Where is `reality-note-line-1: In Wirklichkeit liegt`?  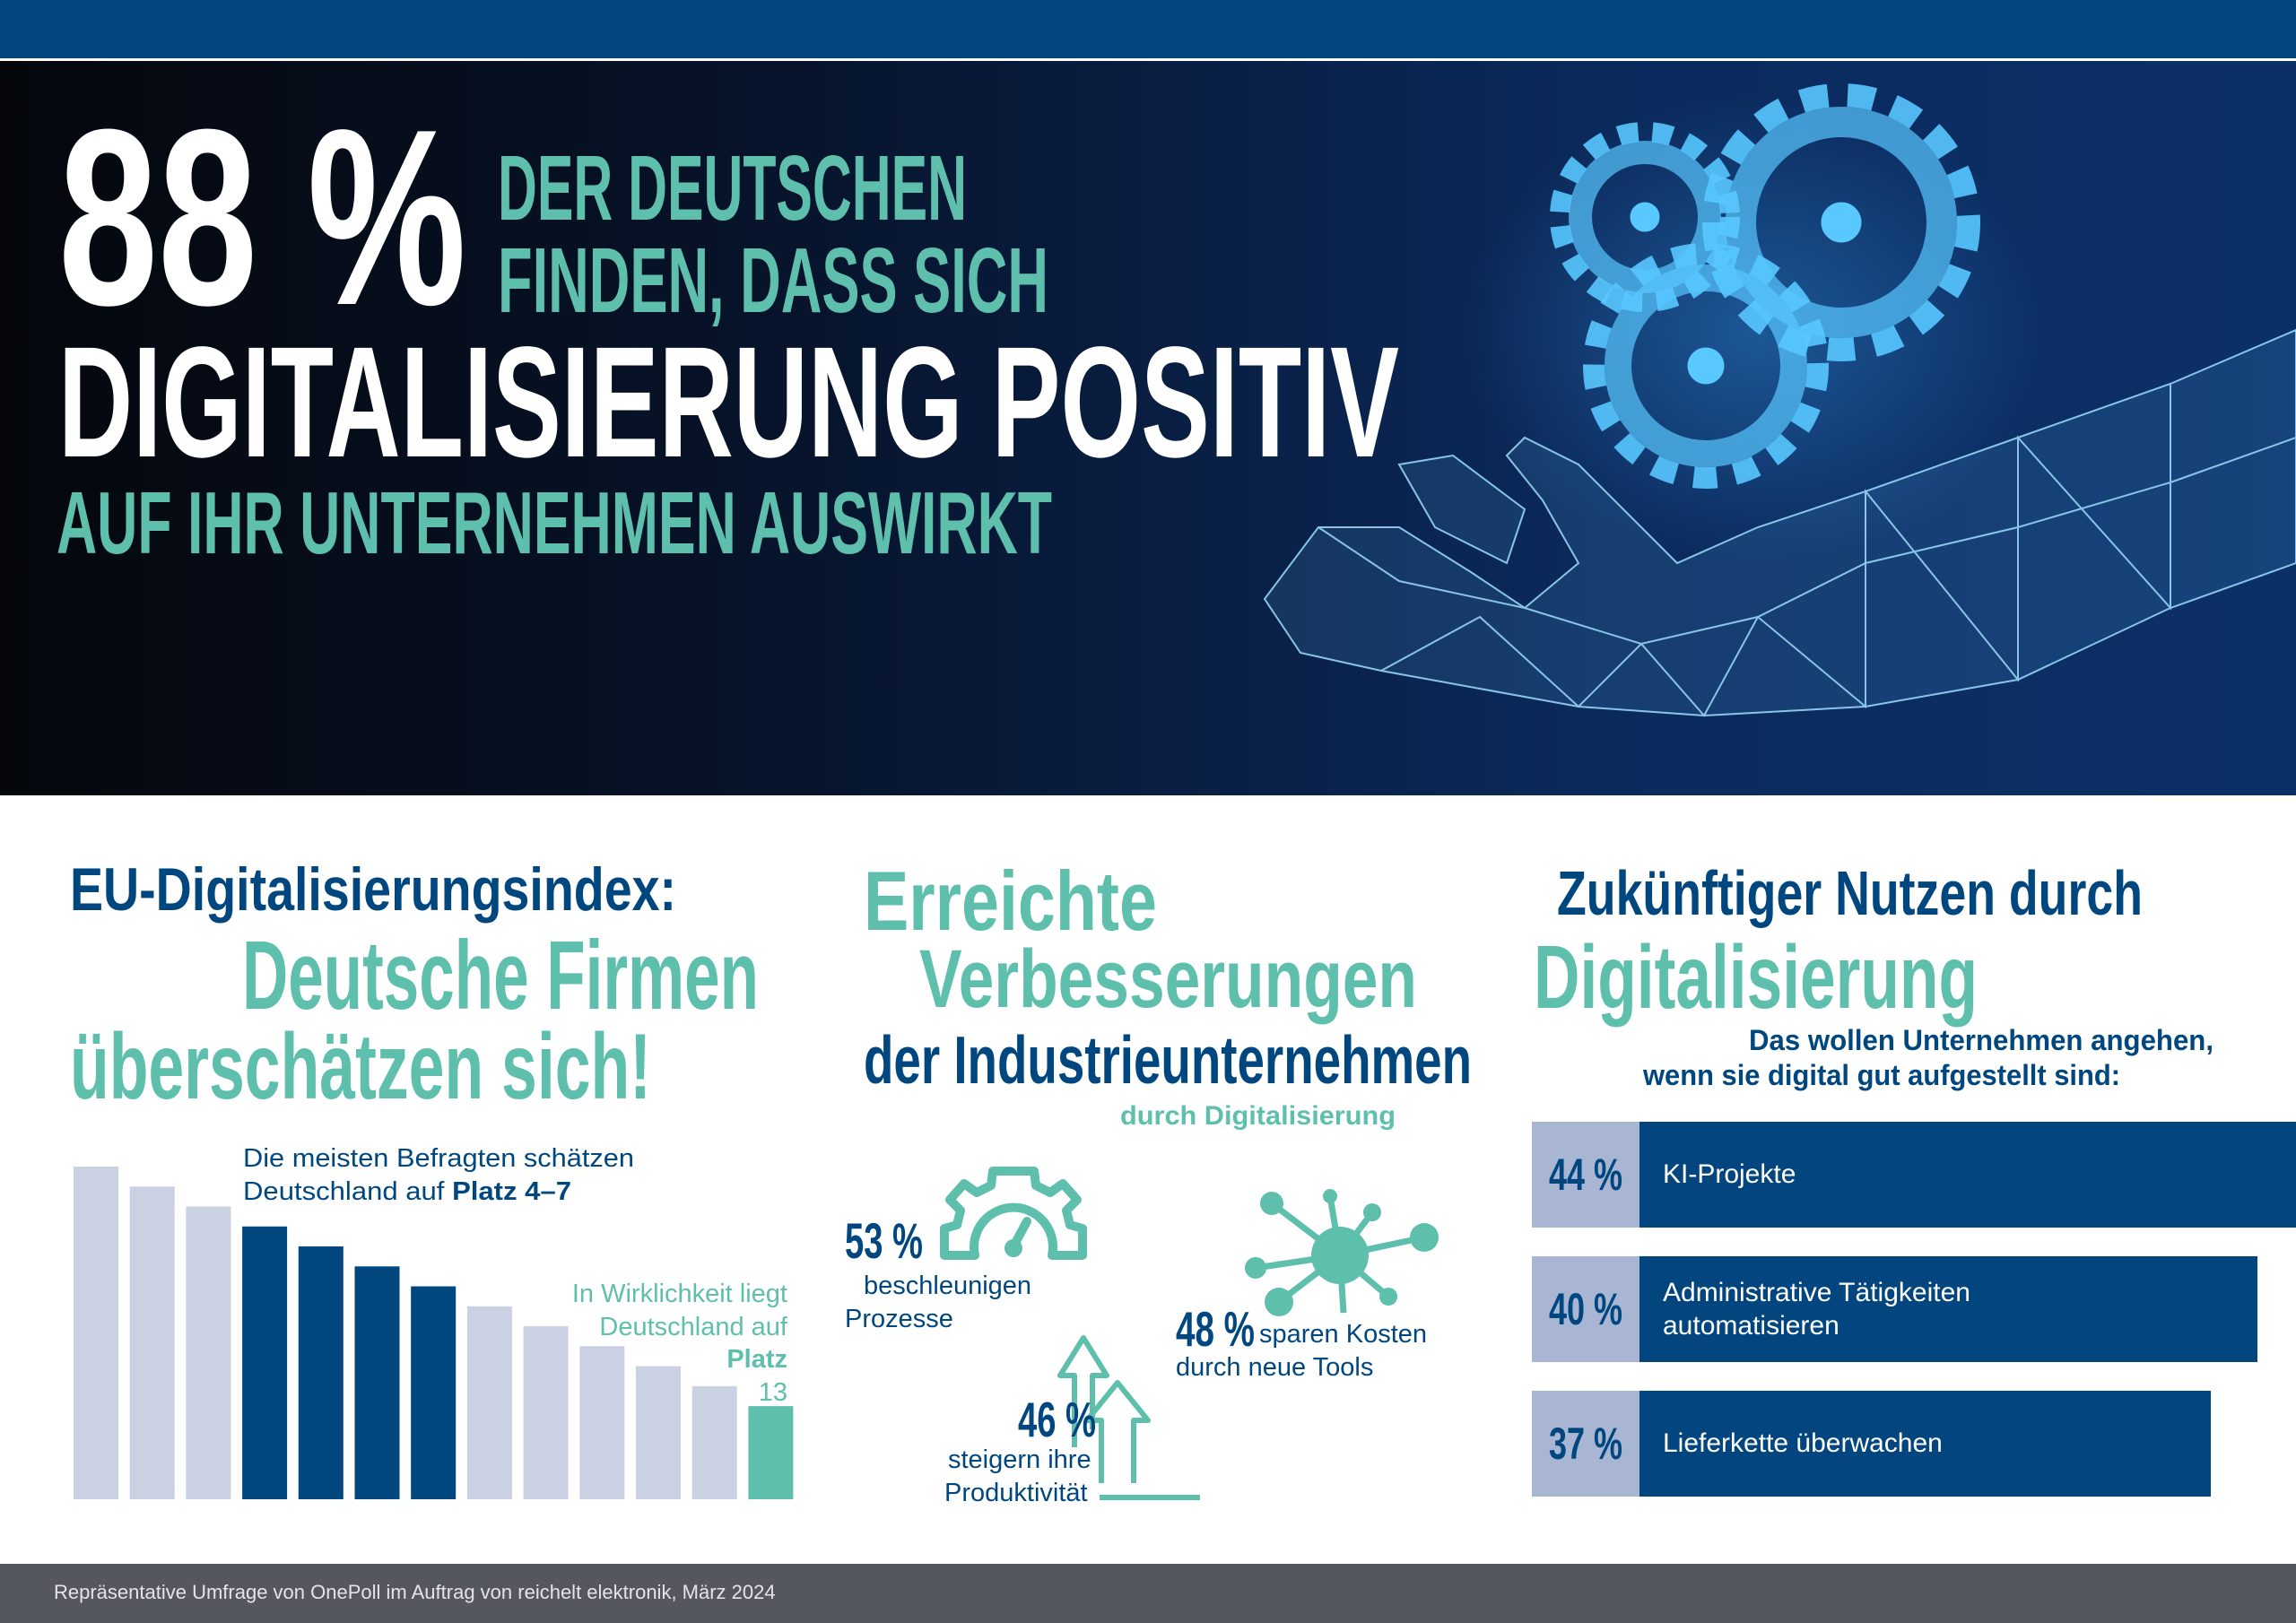
reality-note-line-1: In Wirklichkeit liegt is located at coordinates (679, 1294).